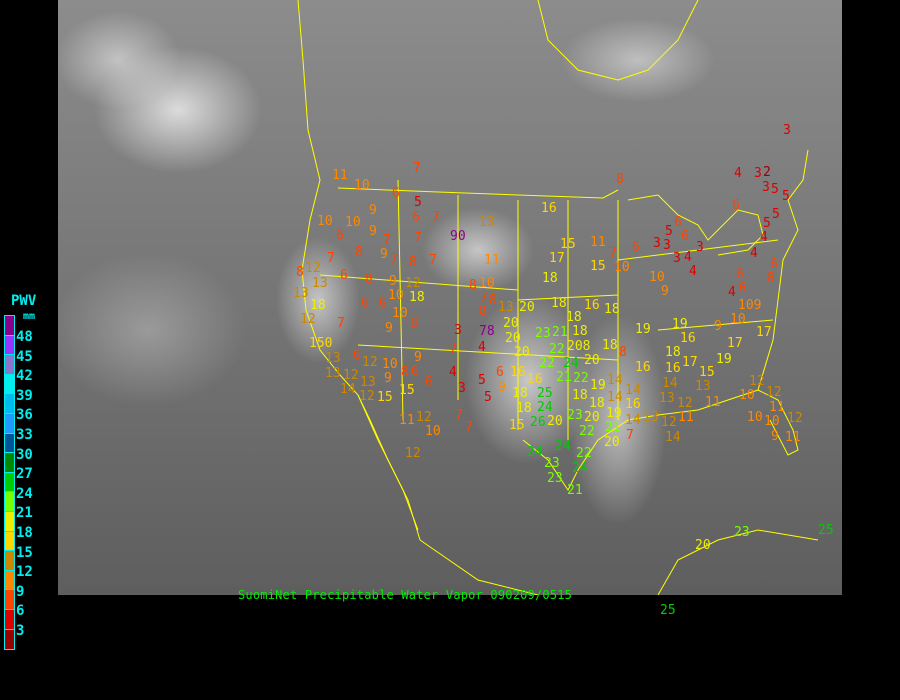 Image resolution: width=900 pixels, height=700 pixels. Describe the element at coordinates (538, 422) in the screenshot. I see `station-pwv-value: 26` at that location.